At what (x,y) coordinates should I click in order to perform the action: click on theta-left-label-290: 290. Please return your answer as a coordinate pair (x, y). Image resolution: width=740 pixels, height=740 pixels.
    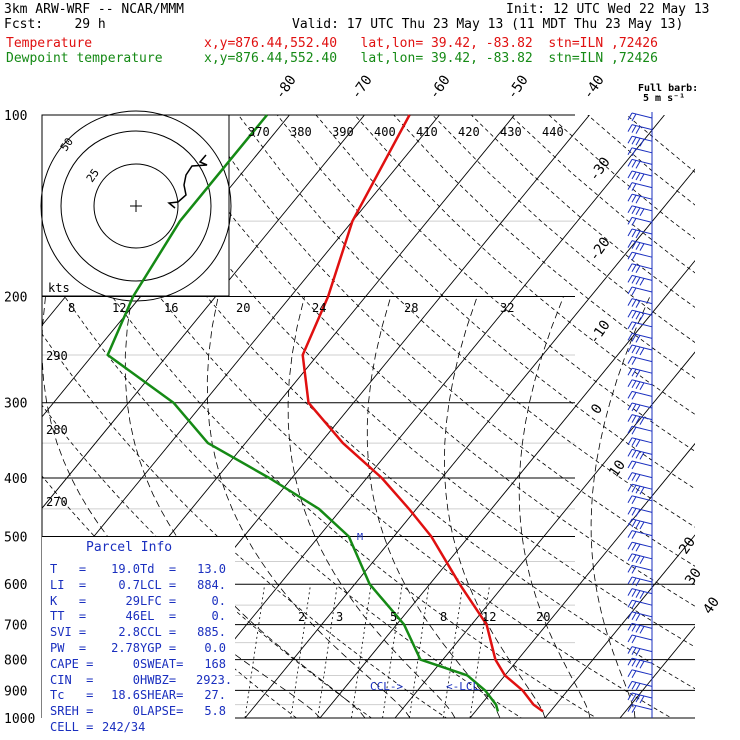
    Looking at the image, I should click on (57, 356).